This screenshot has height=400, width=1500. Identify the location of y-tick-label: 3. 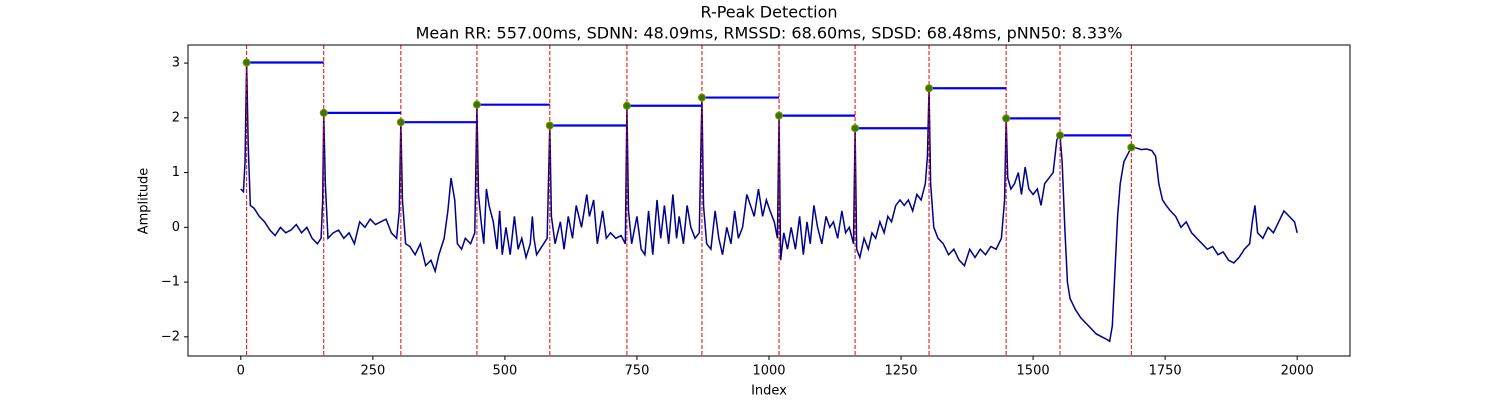
(176, 63).